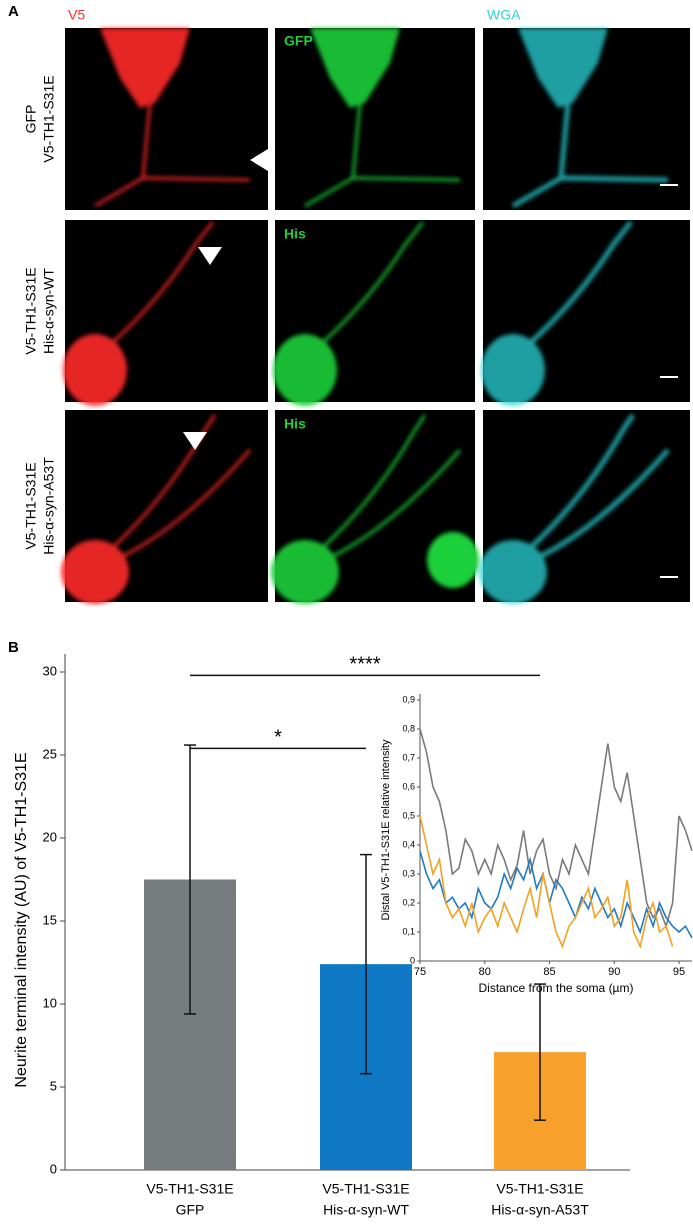  What do you see at coordinates (420, 972) in the screenshot?
I see `x-tick-label: 75` at bounding box center [420, 972].